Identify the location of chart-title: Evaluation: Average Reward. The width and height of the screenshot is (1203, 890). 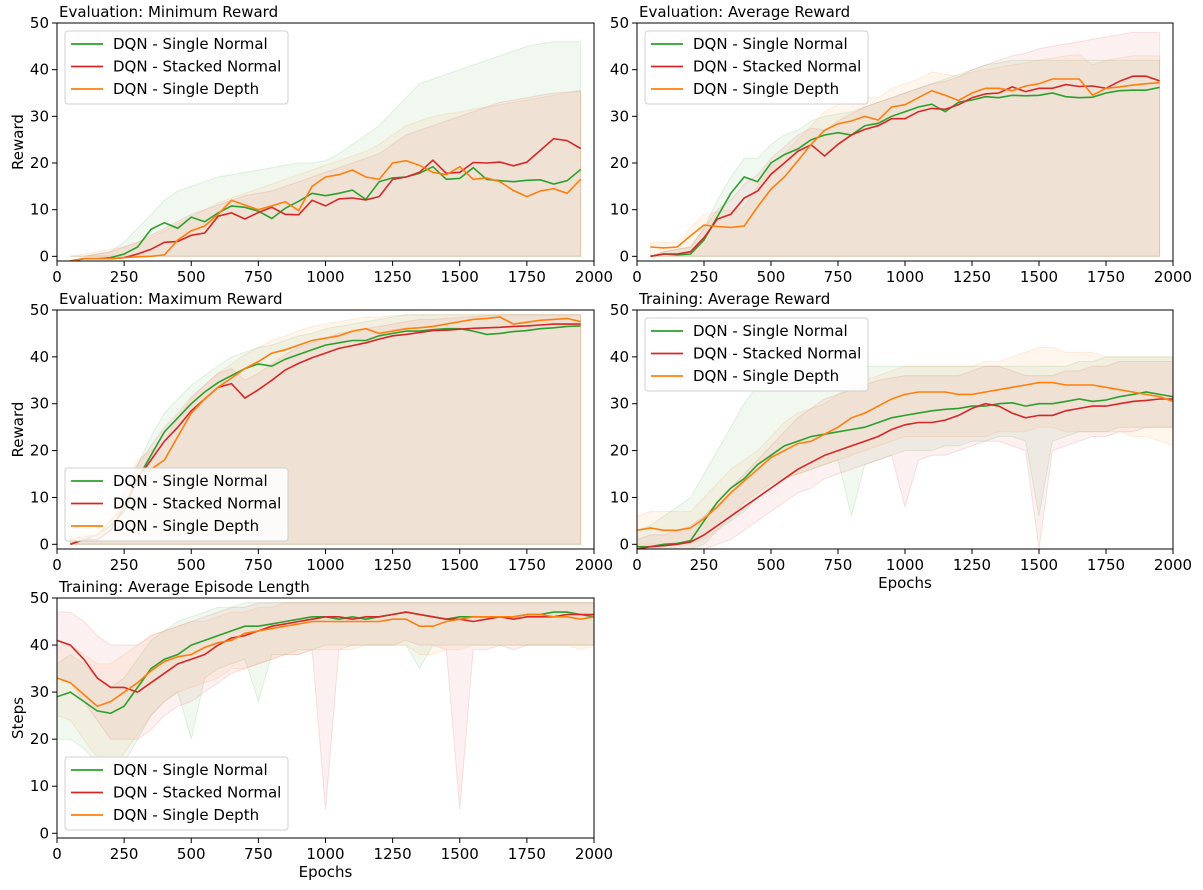
(744, 12).